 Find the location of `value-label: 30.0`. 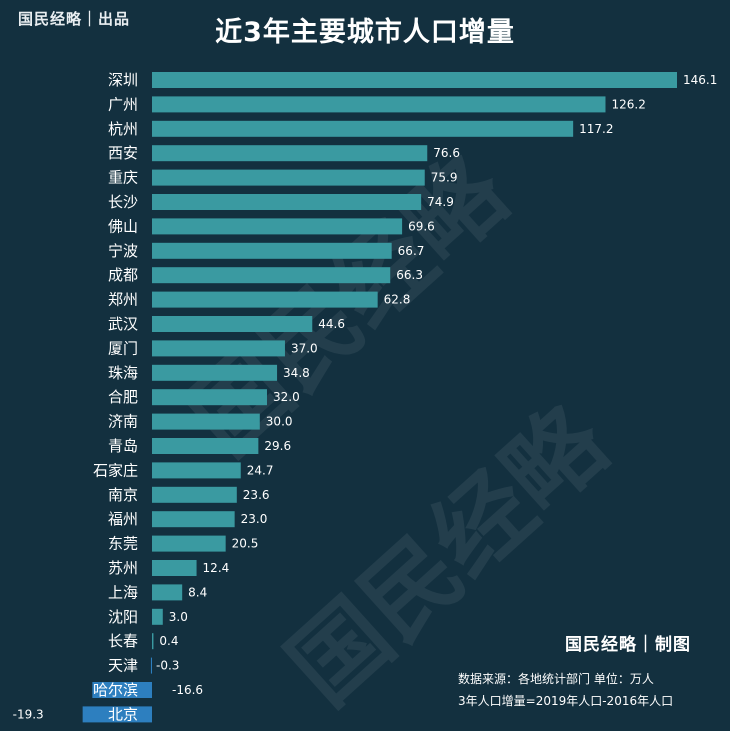

value-label: 30.0 is located at coordinates (279, 422).